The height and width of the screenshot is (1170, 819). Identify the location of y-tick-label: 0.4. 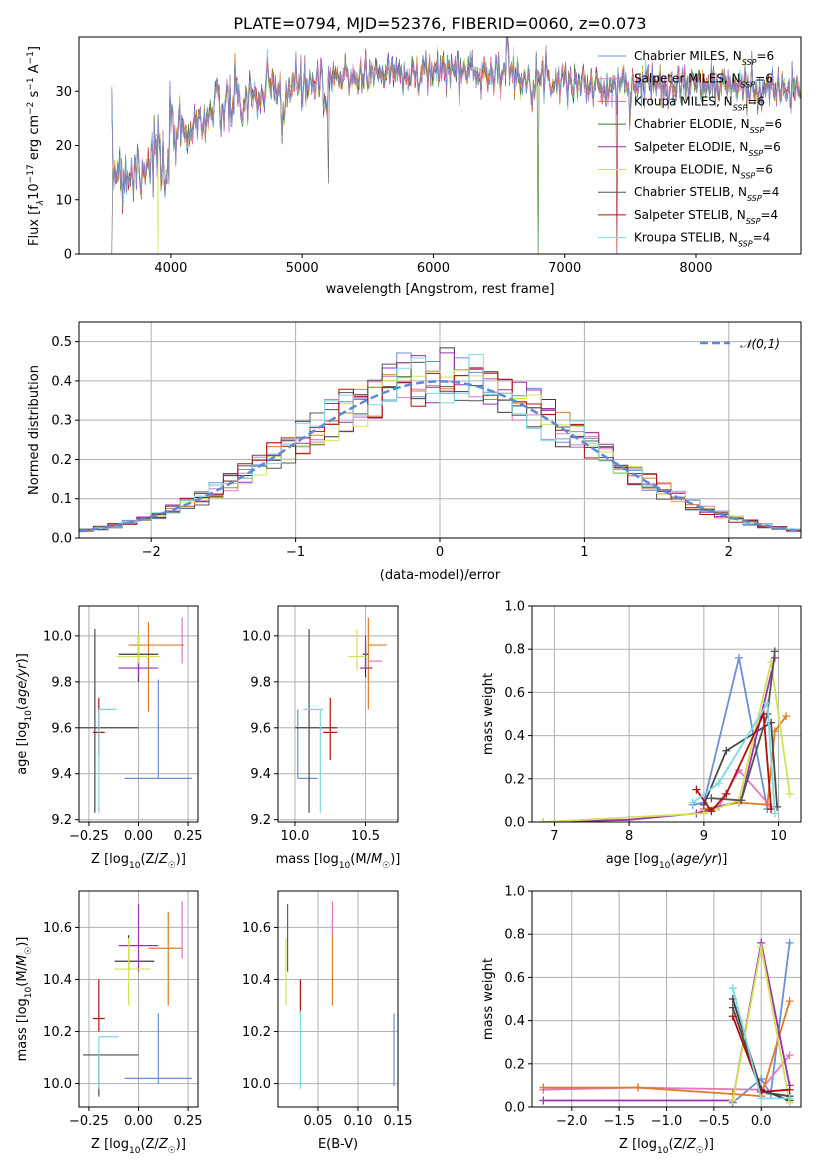
(514, 1021).